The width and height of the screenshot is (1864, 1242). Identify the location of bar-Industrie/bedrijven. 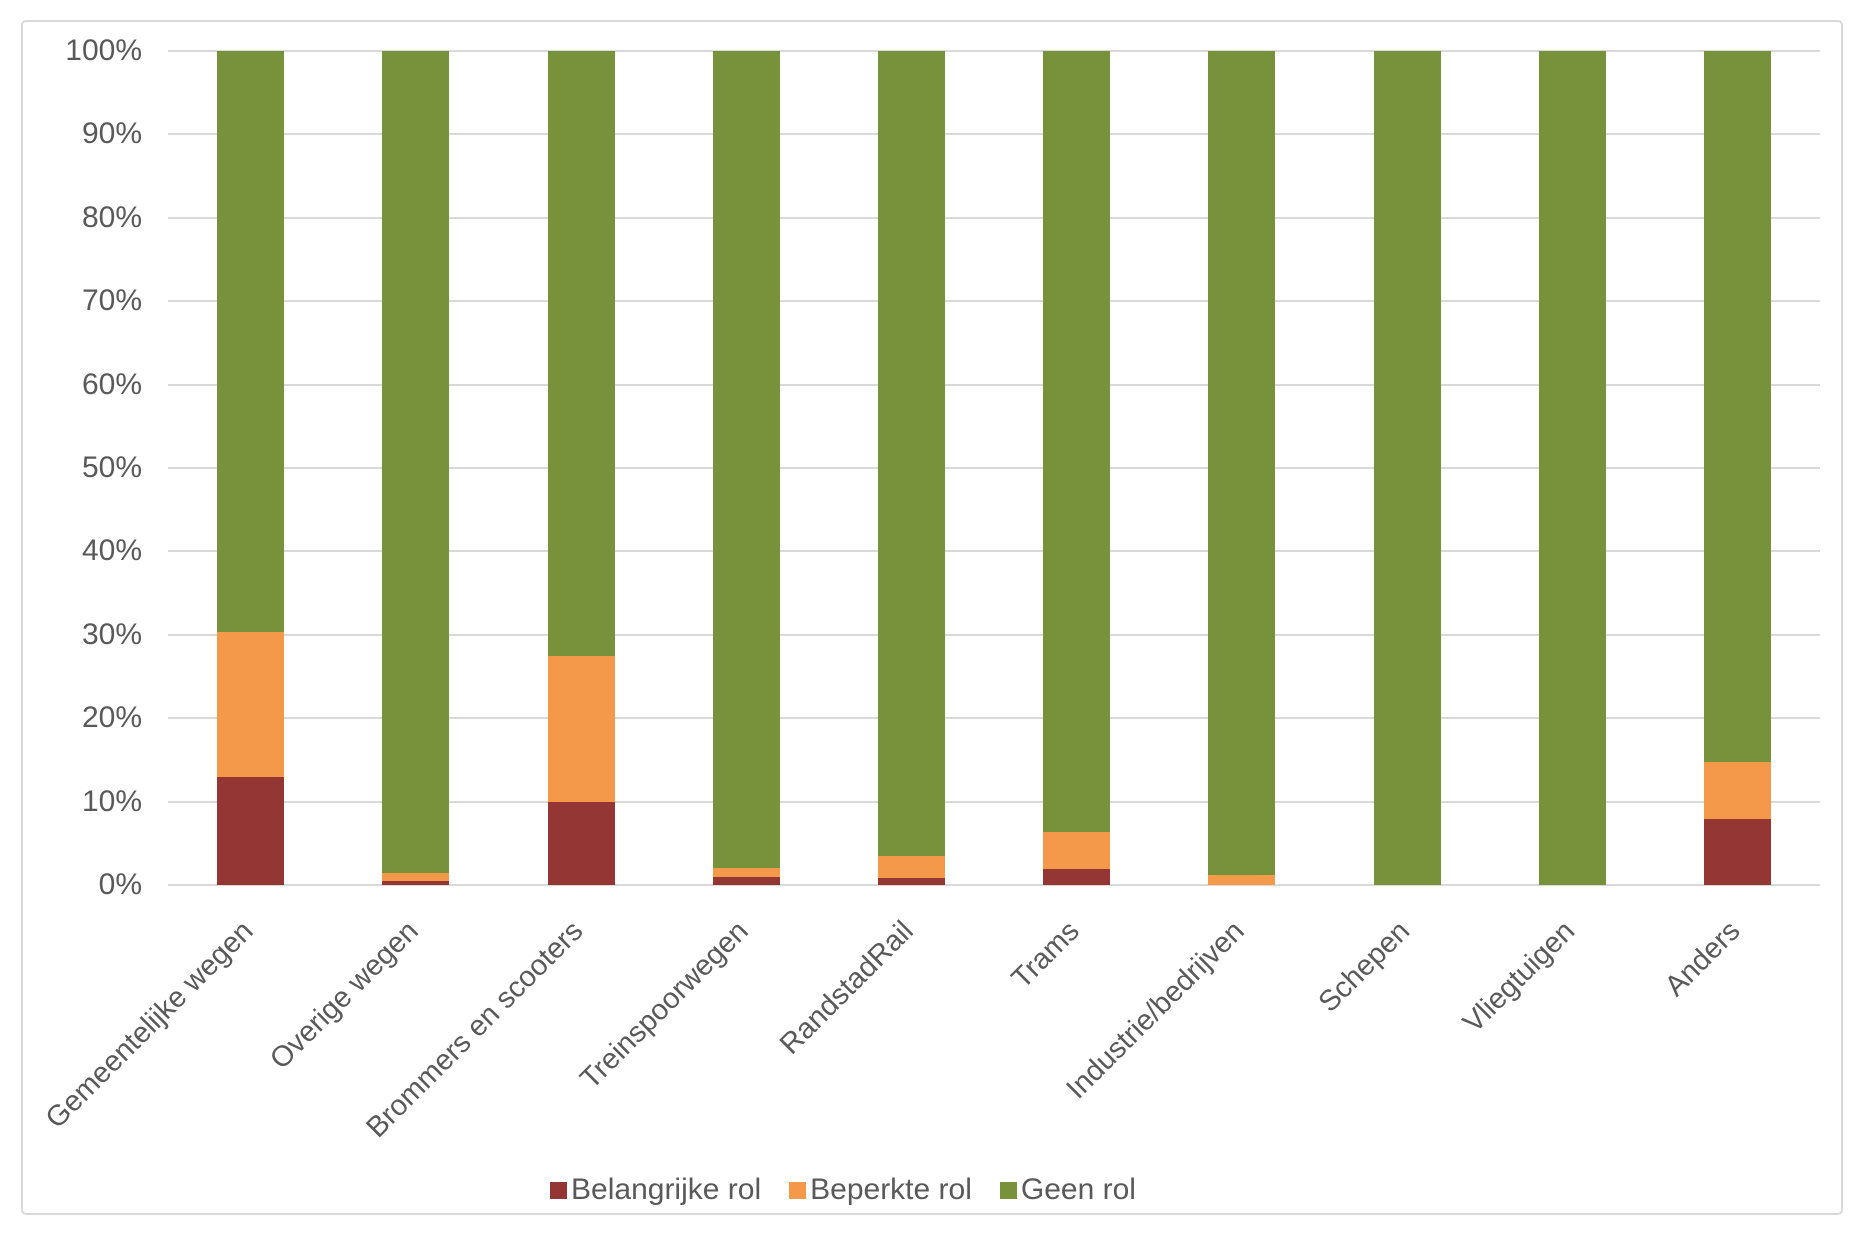
(1241, 468).